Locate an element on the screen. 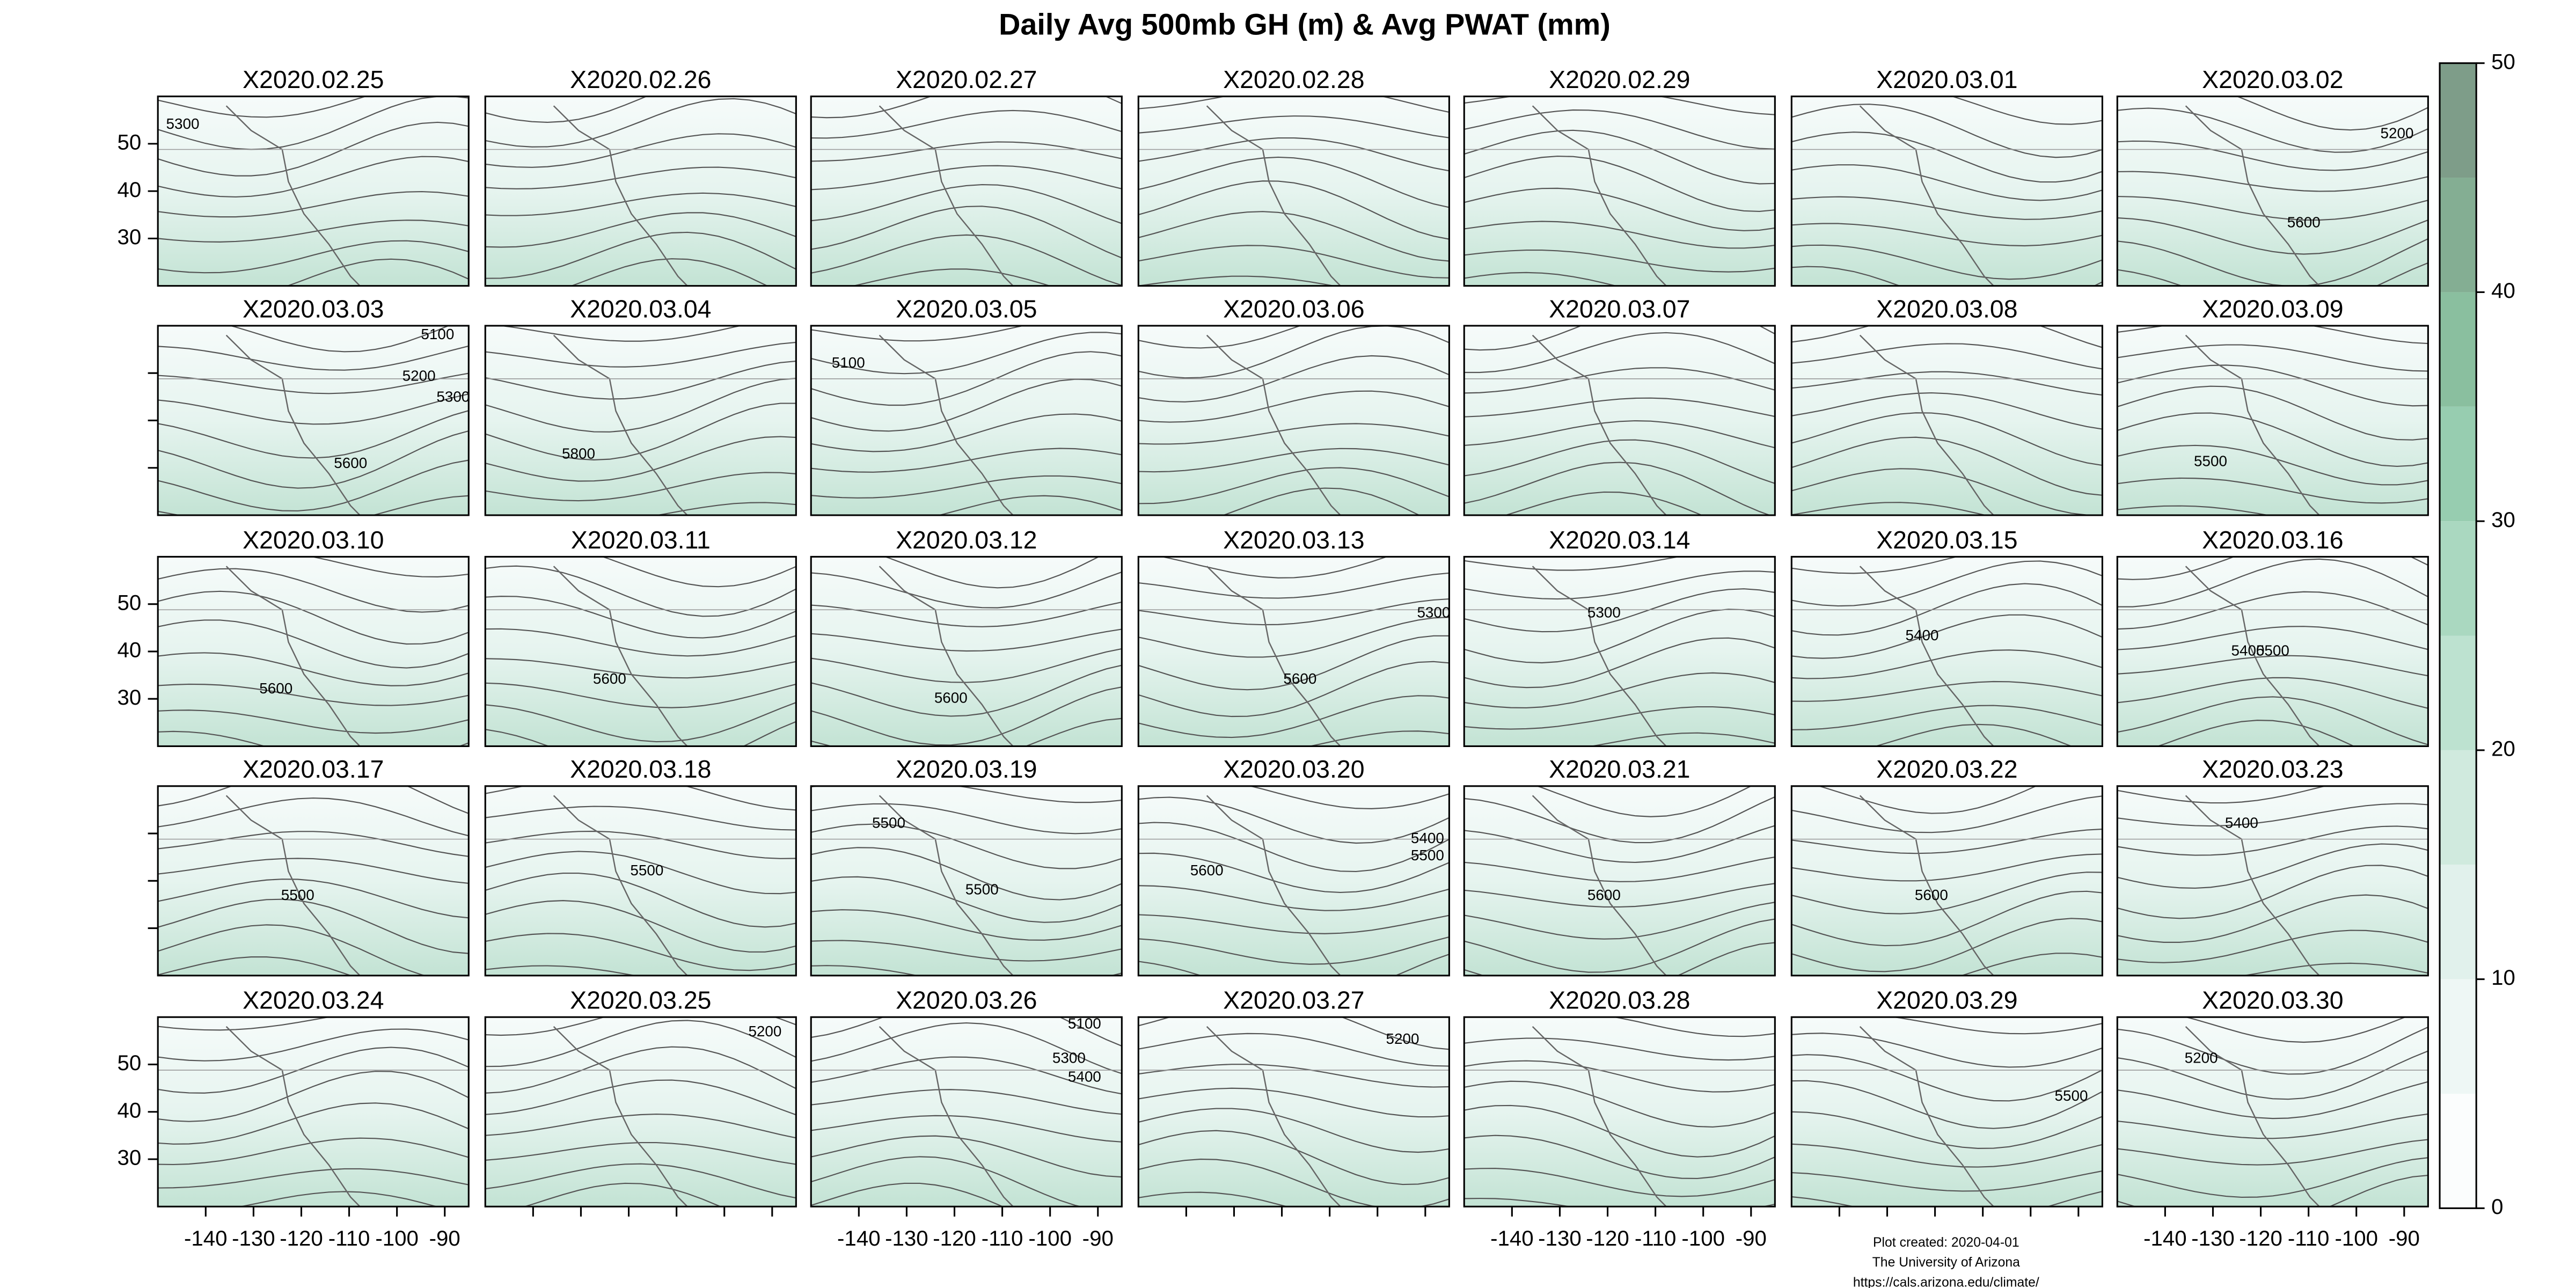 This screenshot has height=1288, width=2576. panel-title: X2020.03.23 is located at coordinates (2272, 769).